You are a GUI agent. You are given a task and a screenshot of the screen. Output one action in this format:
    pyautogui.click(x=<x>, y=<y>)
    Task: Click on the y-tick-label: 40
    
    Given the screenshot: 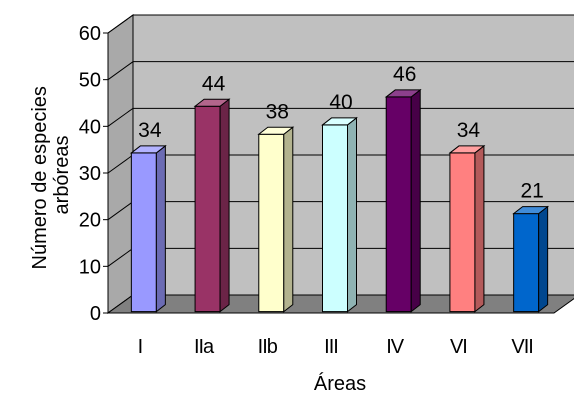 What is the action you would take?
    pyautogui.click(x=90, y=127)
    